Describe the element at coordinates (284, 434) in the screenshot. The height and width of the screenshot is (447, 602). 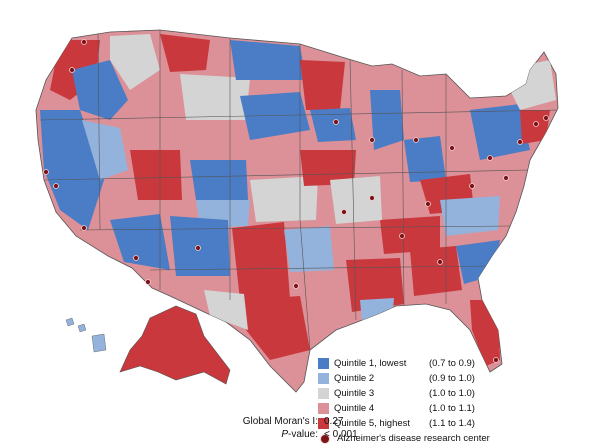
I see `p-italic: P` at that location.